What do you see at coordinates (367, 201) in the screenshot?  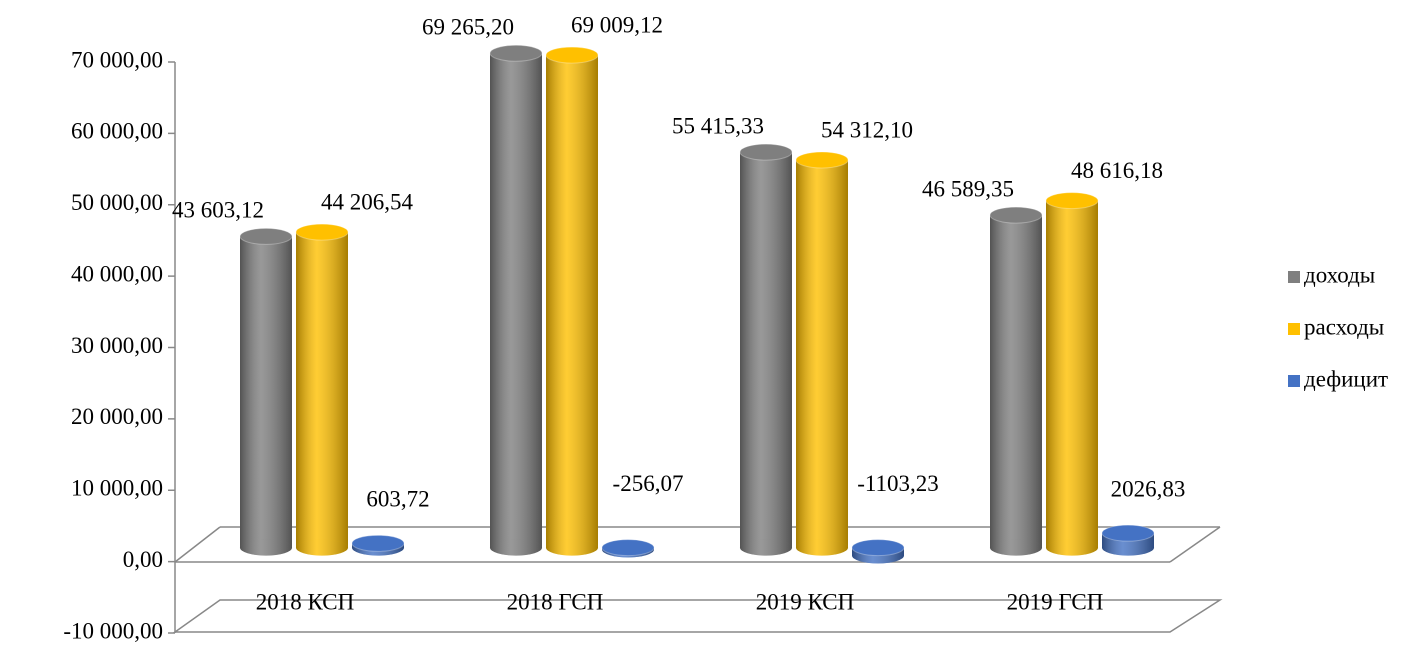 I see `data-label: 44 206,54` at bounding box center [367, 201].